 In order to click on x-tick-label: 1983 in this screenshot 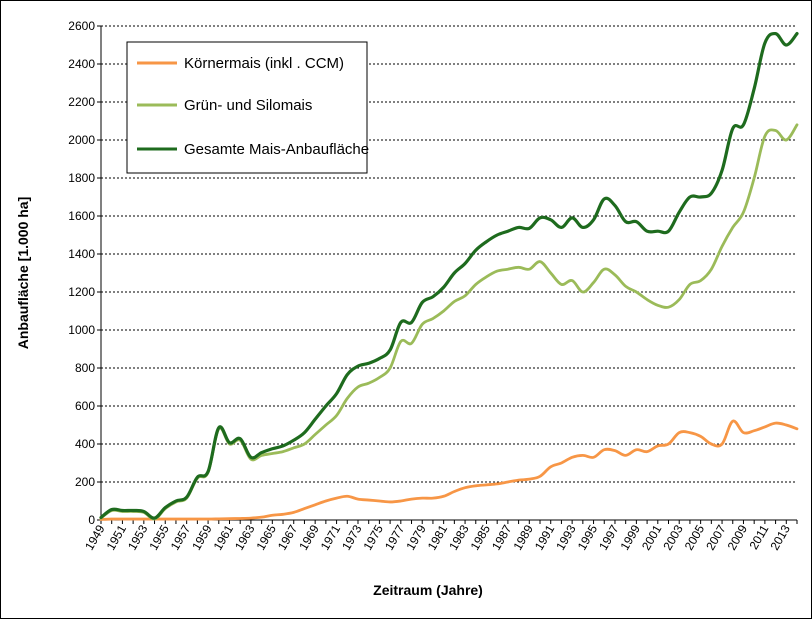, I will do `click(459, 537)`.